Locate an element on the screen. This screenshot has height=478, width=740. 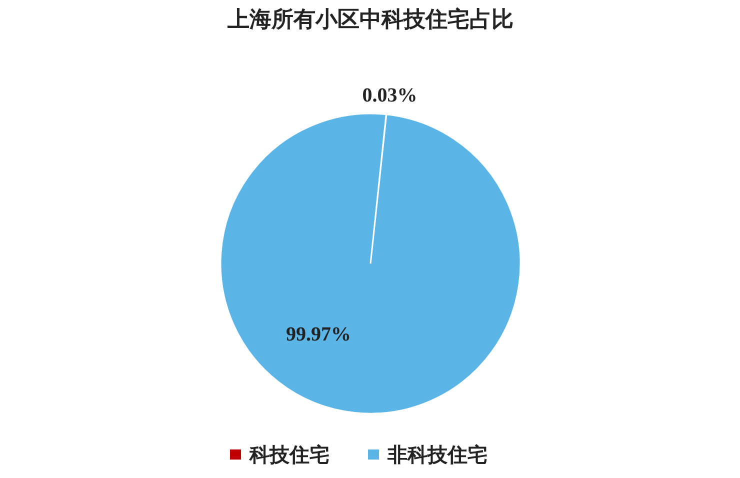
data-label: 99.97% is located at coordinates (318, 335).